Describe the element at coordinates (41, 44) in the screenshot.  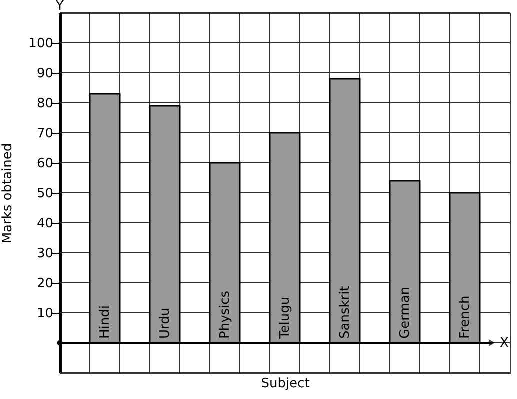
I see `y-tick-label: 100` at that location.